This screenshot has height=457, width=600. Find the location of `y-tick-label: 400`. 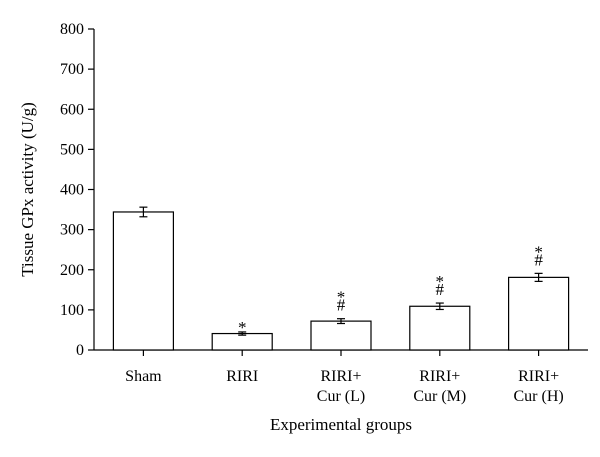

y-tick-label: 400 is located at coordinates (72, 190).